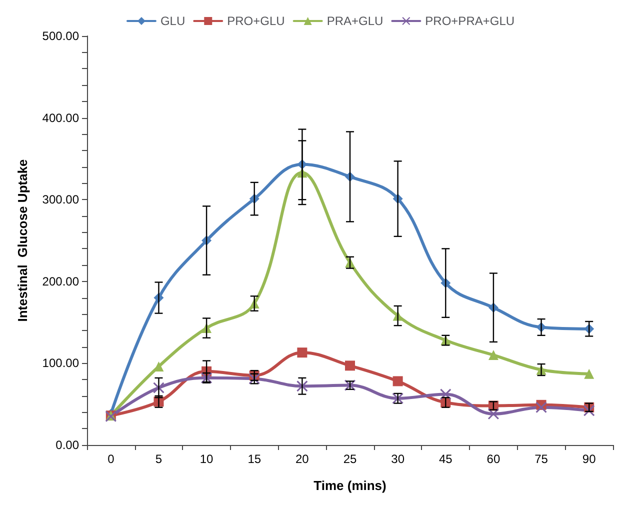  Describe the element at coordinates (470, 21) in the screenshot. I see `legend-label: PRO+PRA+GLU` at that location.